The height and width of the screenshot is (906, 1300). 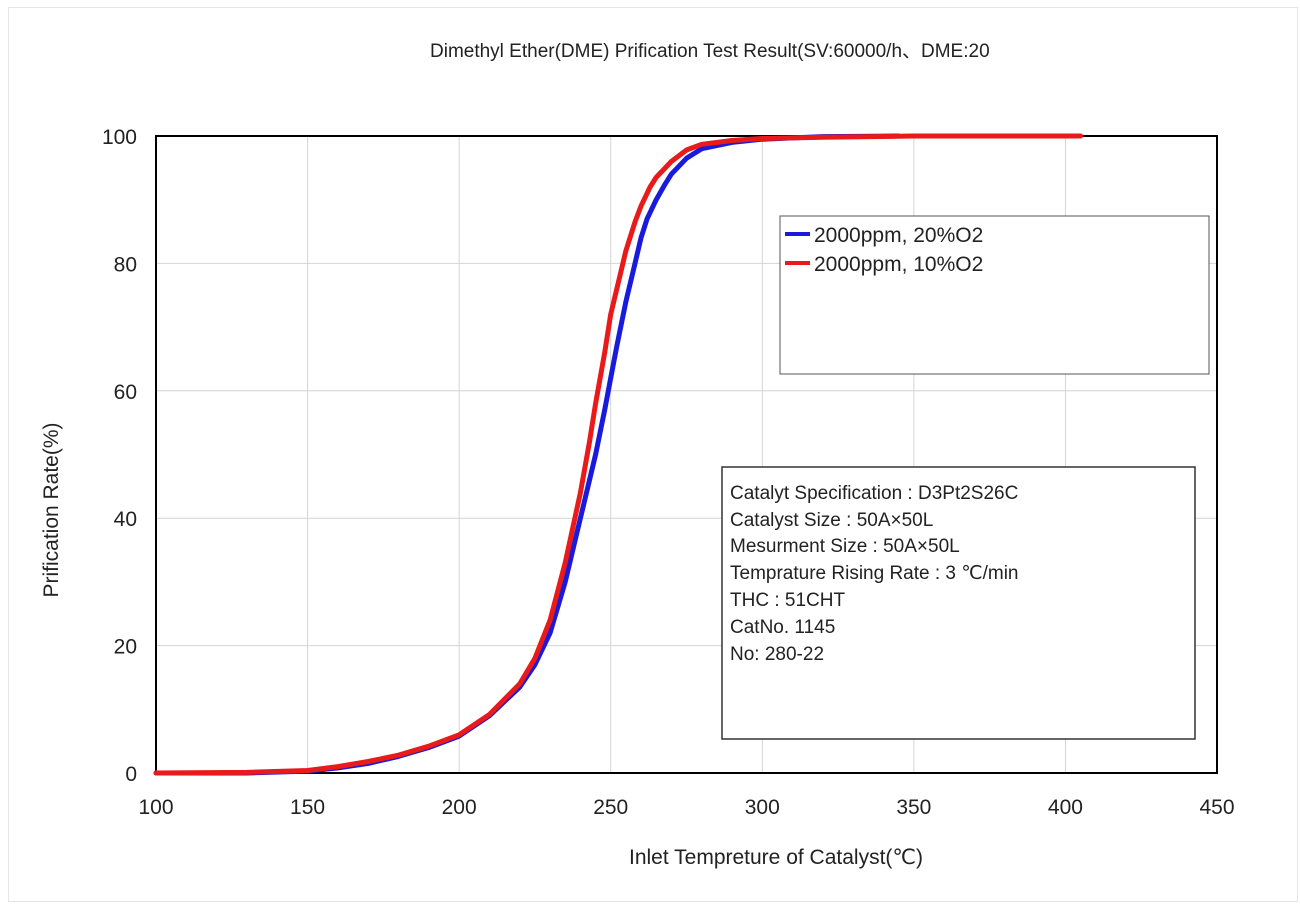 I want to click on y-axis-label: Prification Rate(%), so click(x=51, y=509).